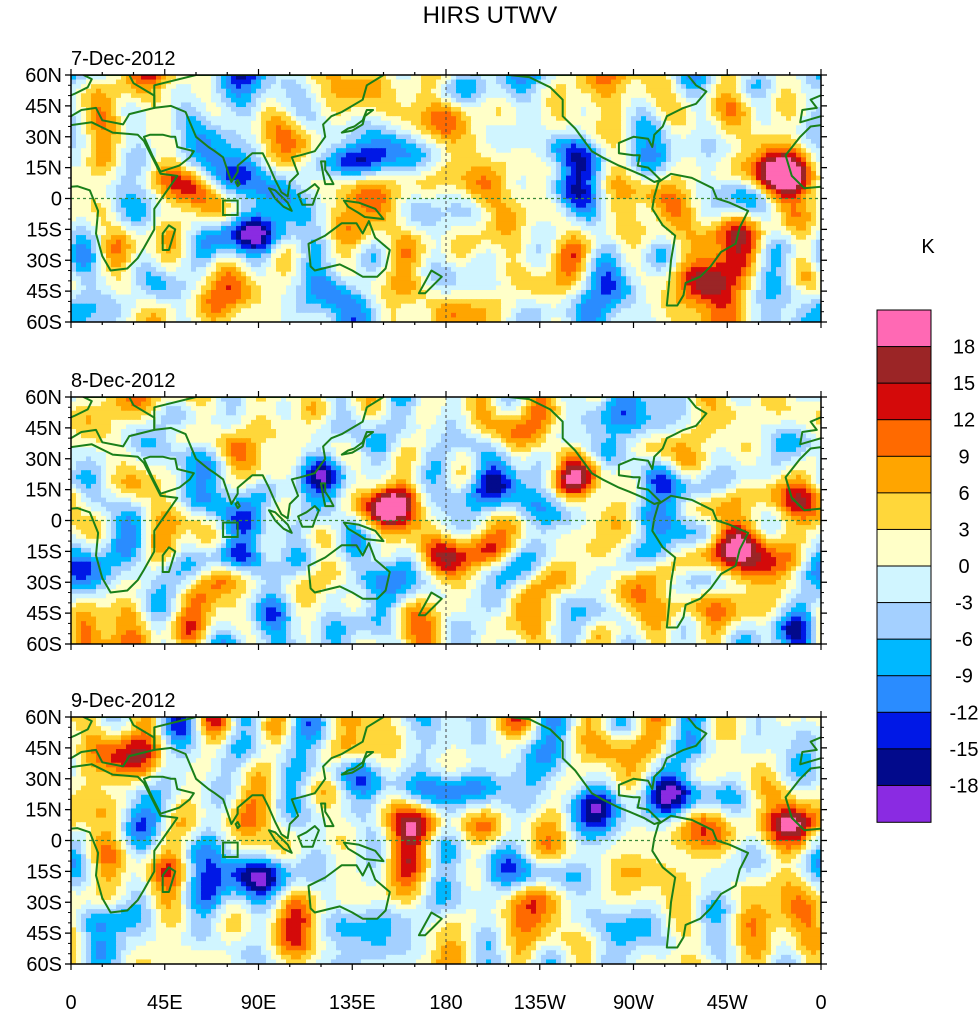  What do you see at coordinates (928, 247) in the screenshot?
I see `colorbar-unit-label: K` at bounding box center [928, 247].